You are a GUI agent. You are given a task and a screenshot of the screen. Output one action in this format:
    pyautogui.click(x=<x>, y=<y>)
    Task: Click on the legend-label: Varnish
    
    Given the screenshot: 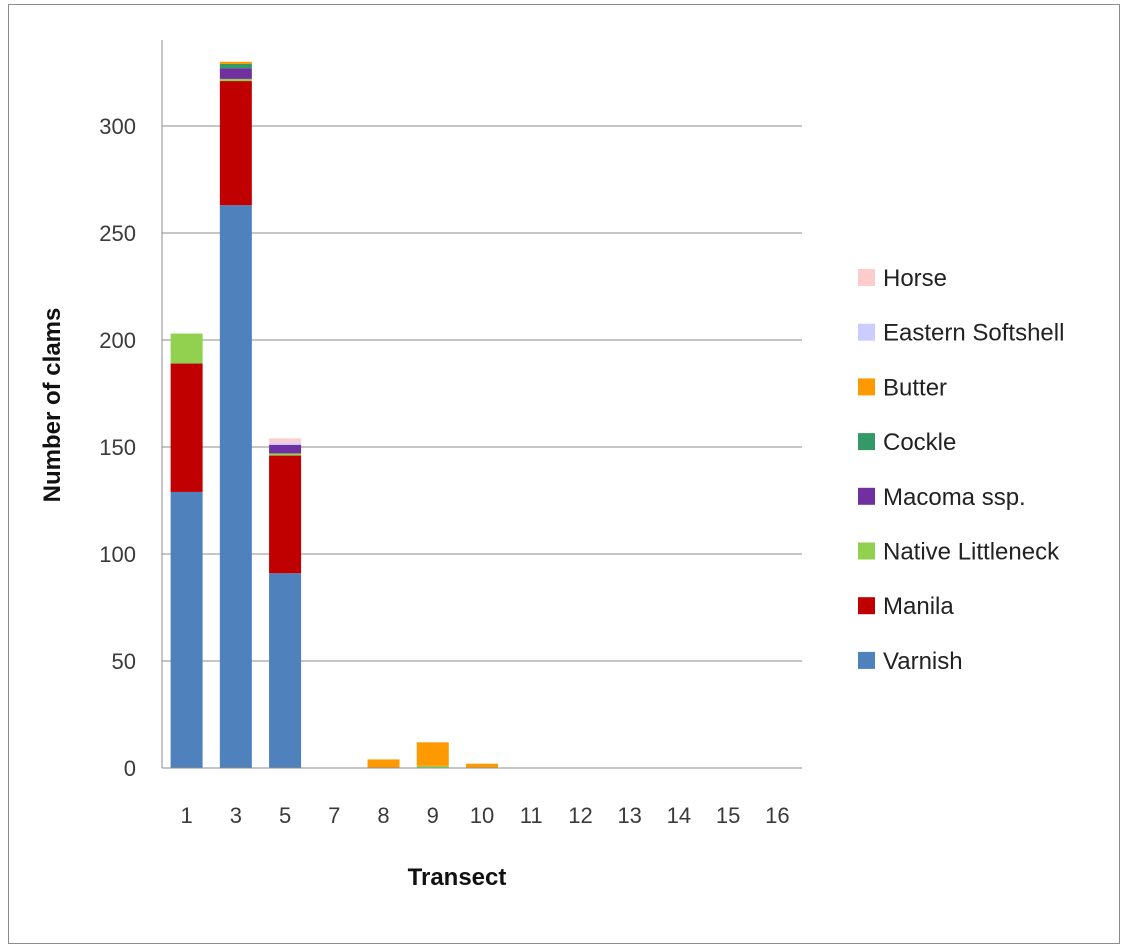 What is the action you would take?
    pyautogui.click(x=923, y=661)
    